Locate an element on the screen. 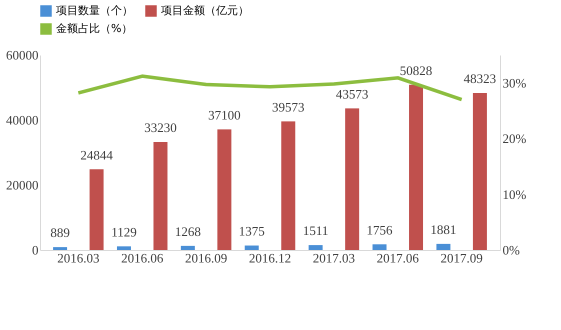 This screenshot has height=330, width=561. x-tick-label: 2017.09 is located at coordinates (461, 258).